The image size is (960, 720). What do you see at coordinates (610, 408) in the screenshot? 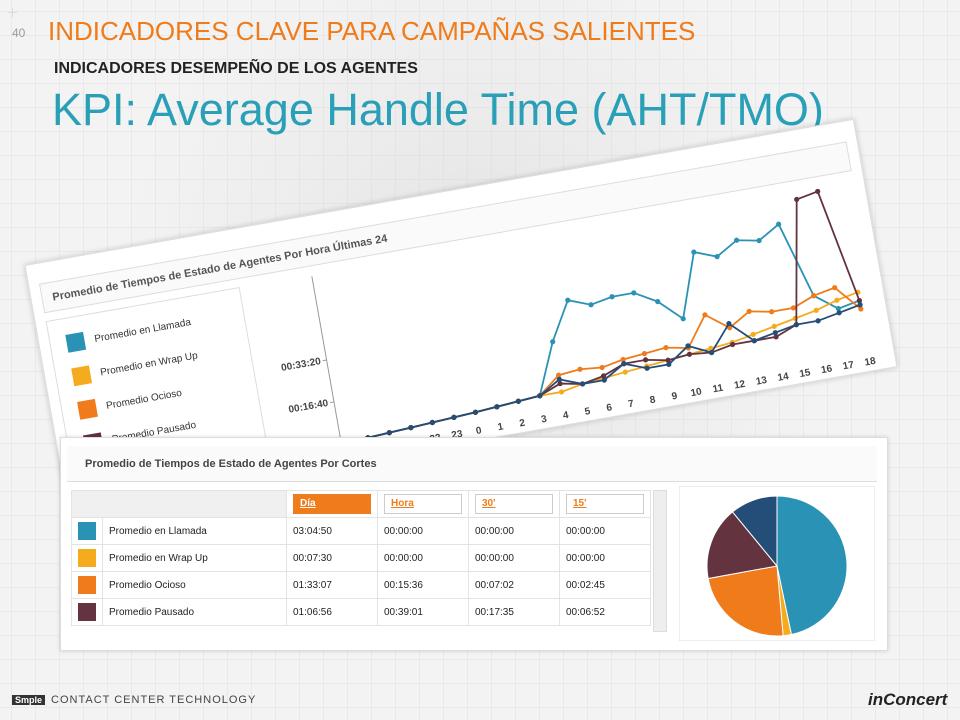
I see `x-tick-label: 6` at bounding box center [610, 408].